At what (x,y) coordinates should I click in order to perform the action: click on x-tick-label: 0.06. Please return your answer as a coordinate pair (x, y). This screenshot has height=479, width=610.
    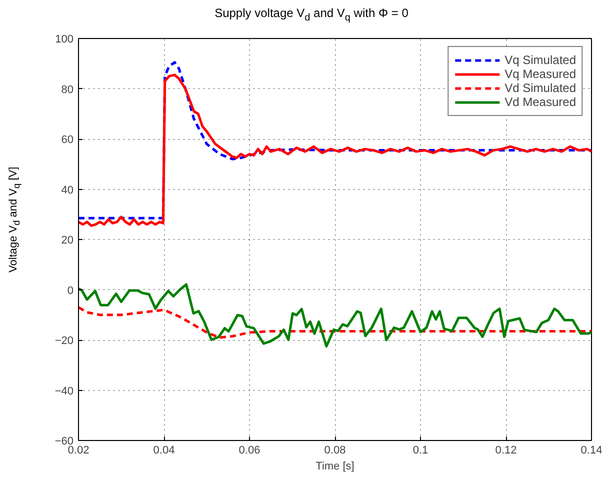
    Looking at the image, I should click on (249, 450).